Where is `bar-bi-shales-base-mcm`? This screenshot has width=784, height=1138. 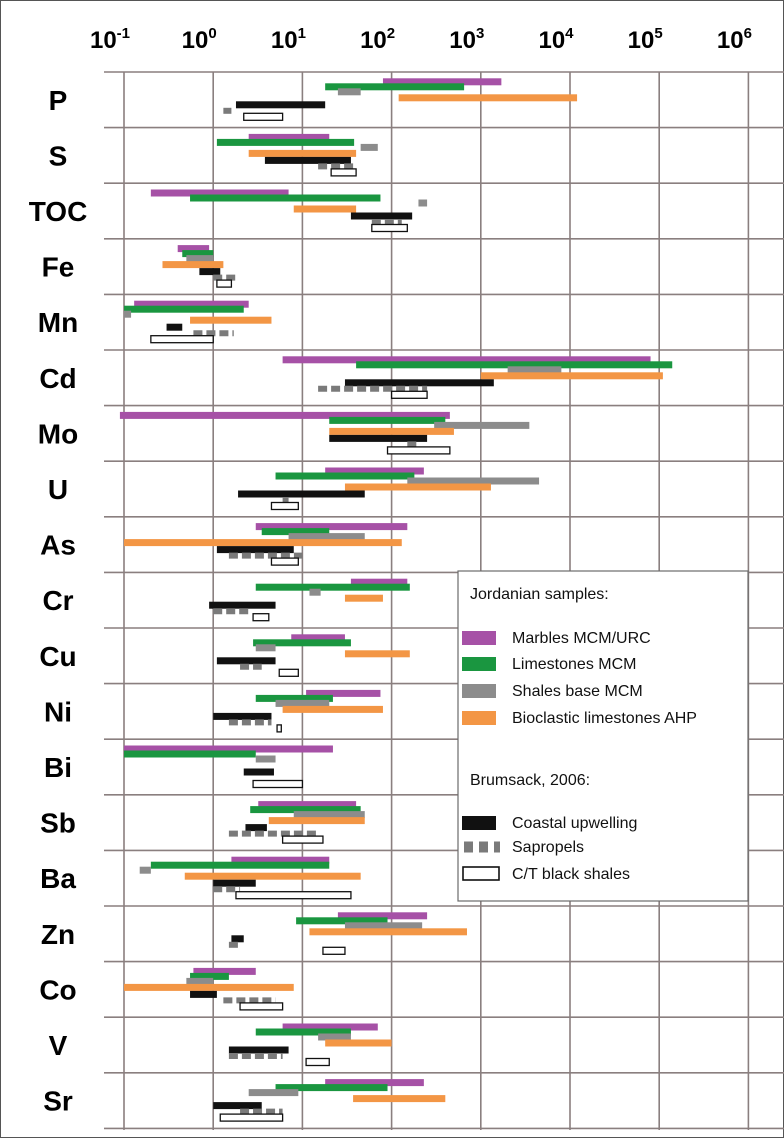 bar-bi-shales-base-mcm is located at coordinates (265, 759).